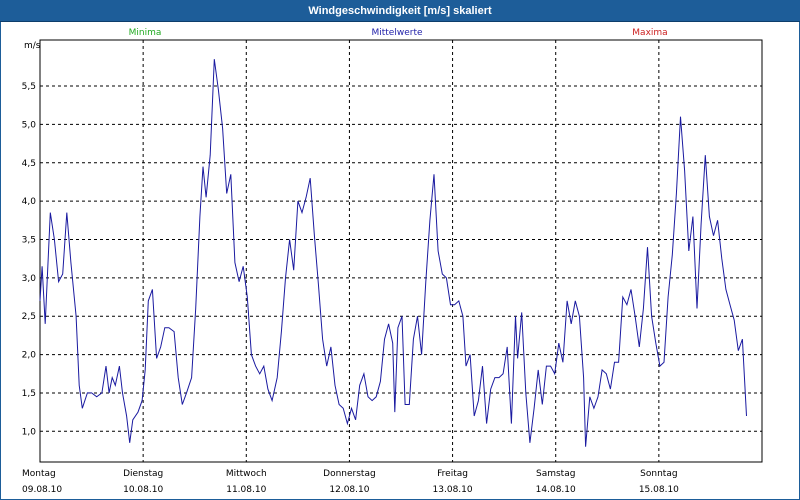 This screenshot has height=500, width=800. I want to click on x-tick-date: 15.08.10, so click(659, 490).